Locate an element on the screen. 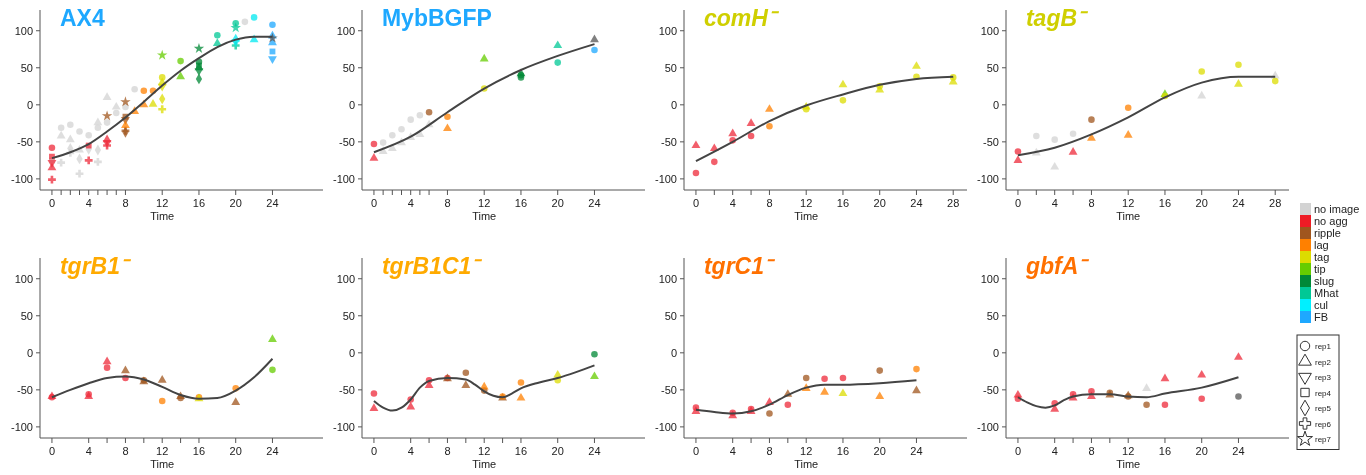  chart-title: tagB⁻ is located at coordinates (1057, 18).